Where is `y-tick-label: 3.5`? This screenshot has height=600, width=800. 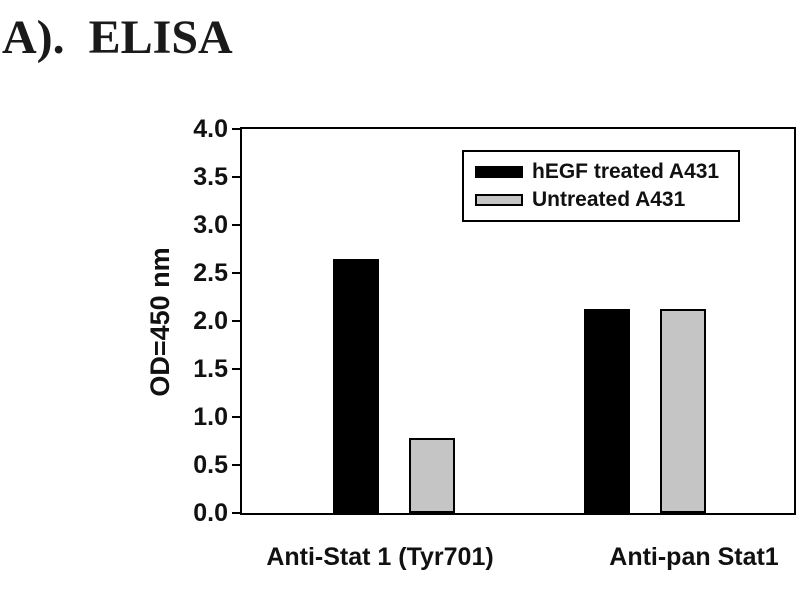
y-tick-label: 3.5 is located at coordinates (210, 177).